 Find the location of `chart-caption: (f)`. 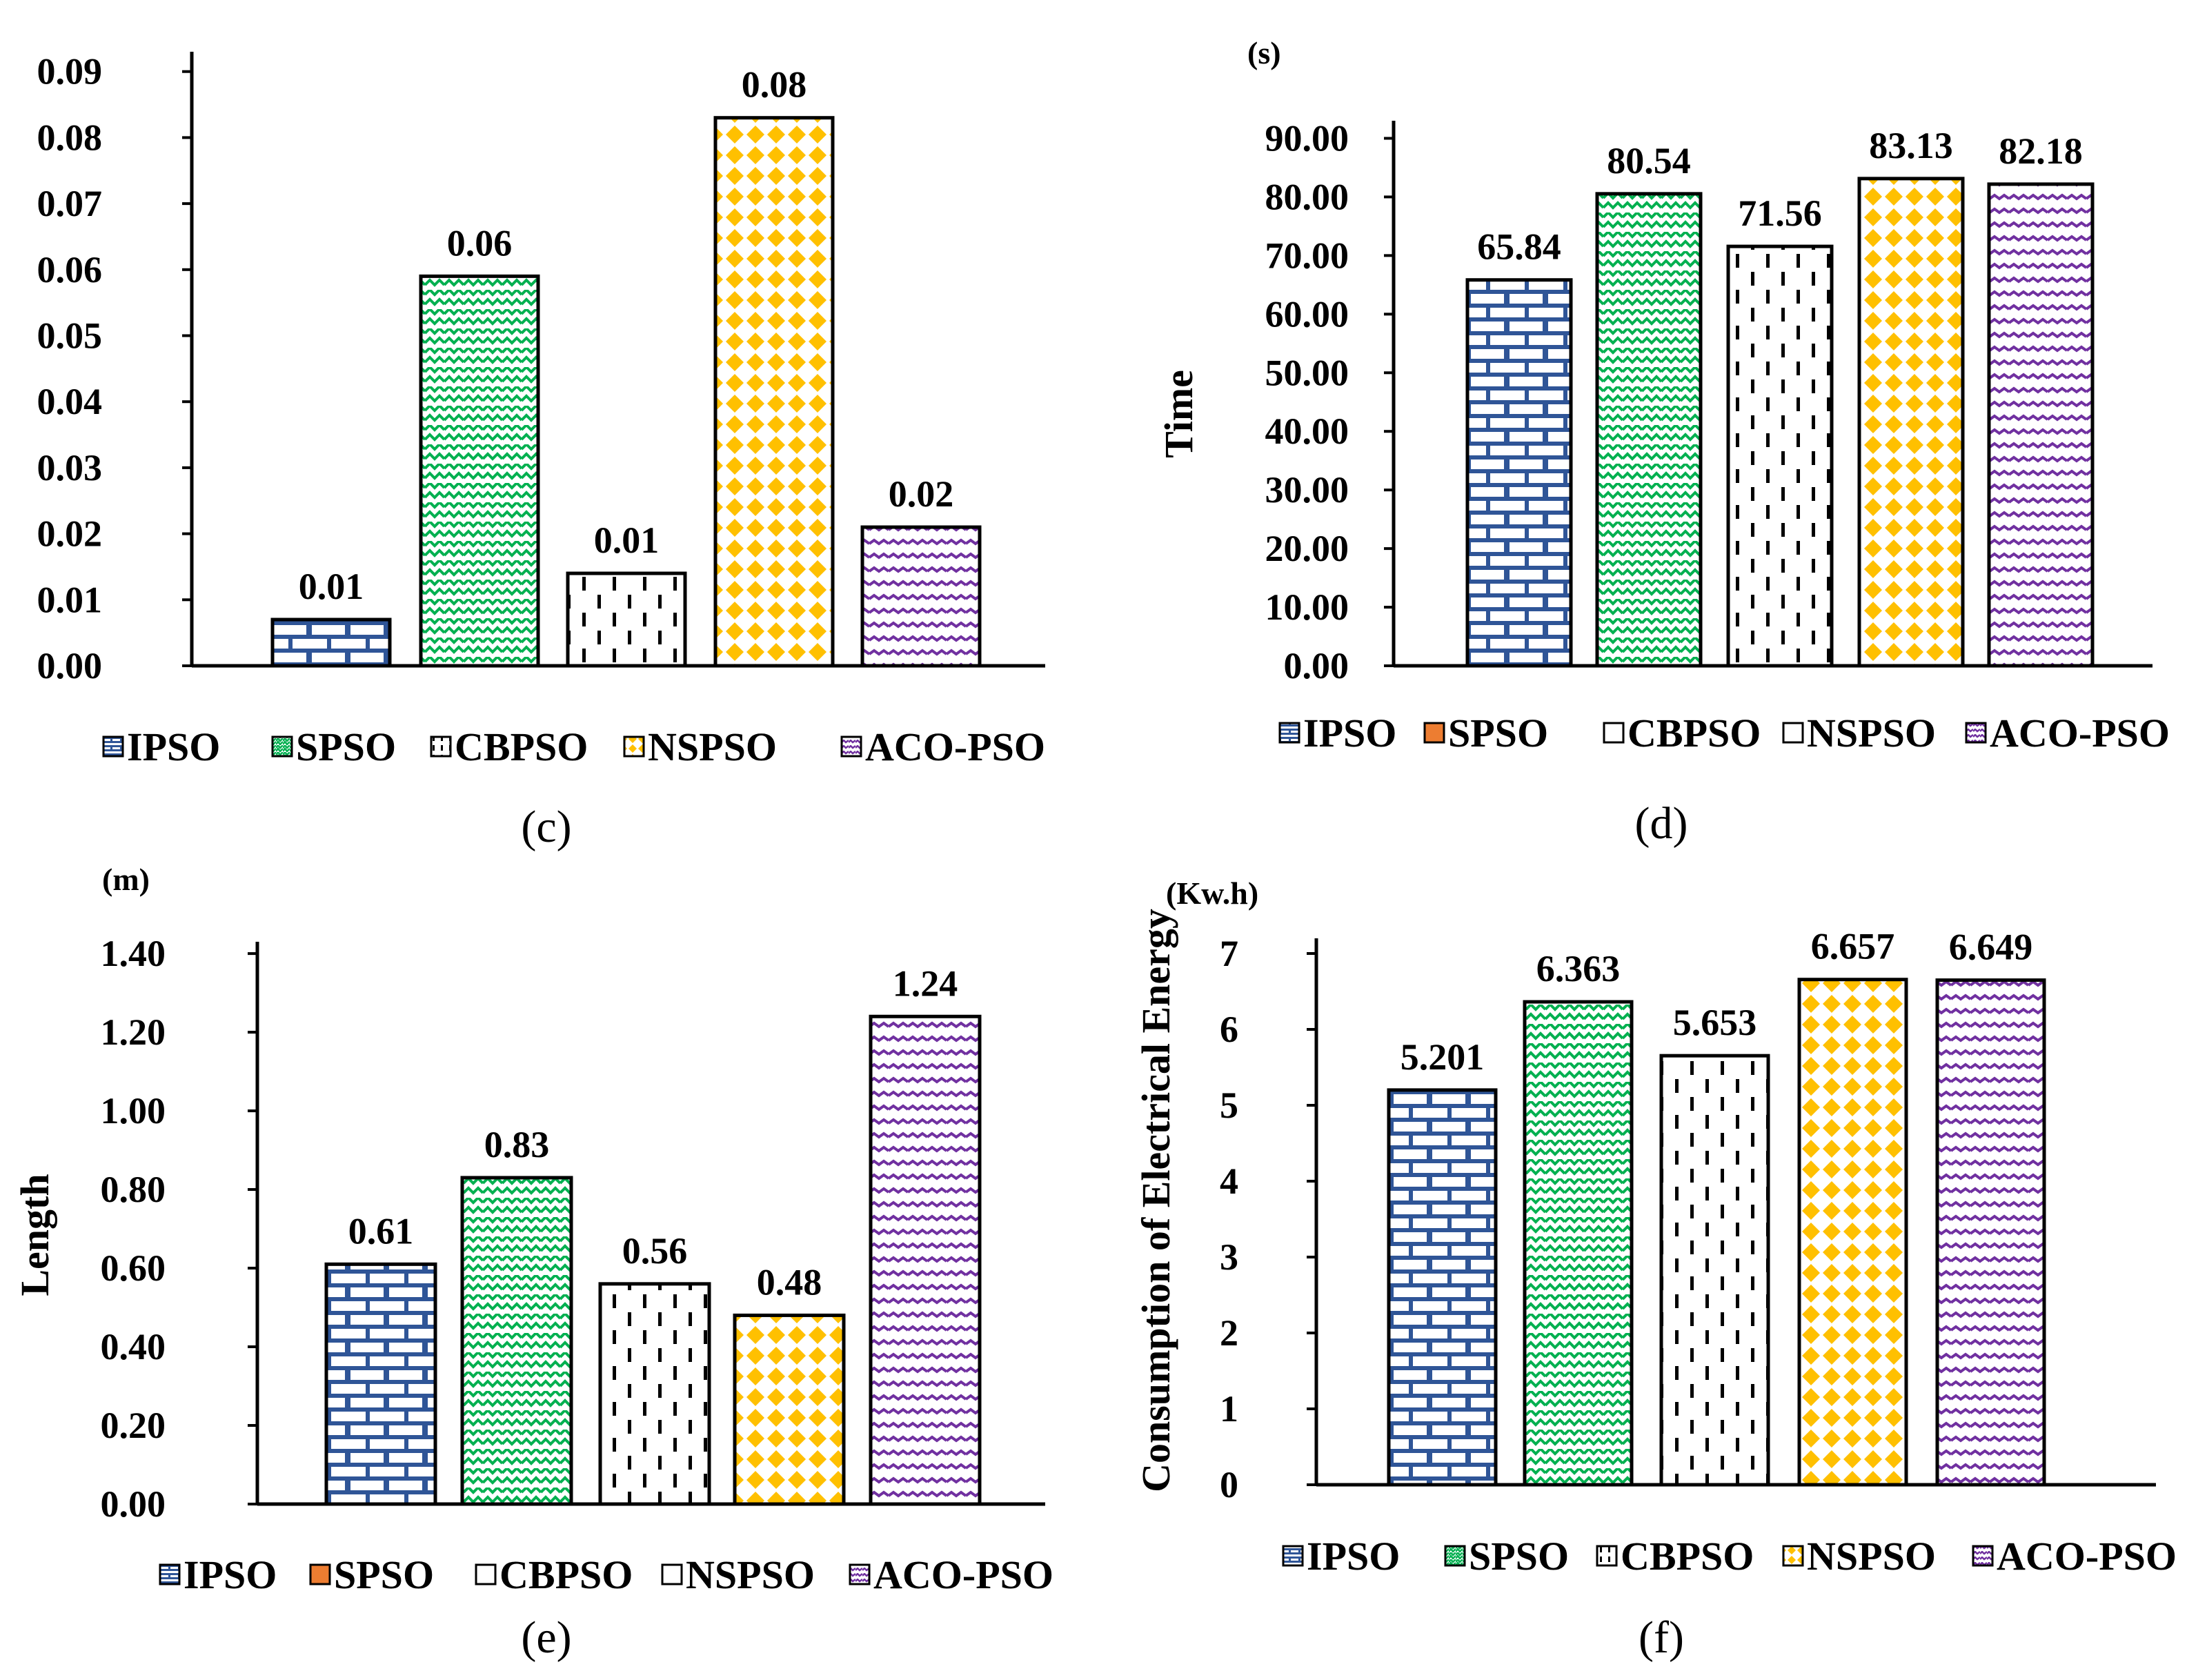

chart-caption: (f) is located at coordinates (1661, 1637).